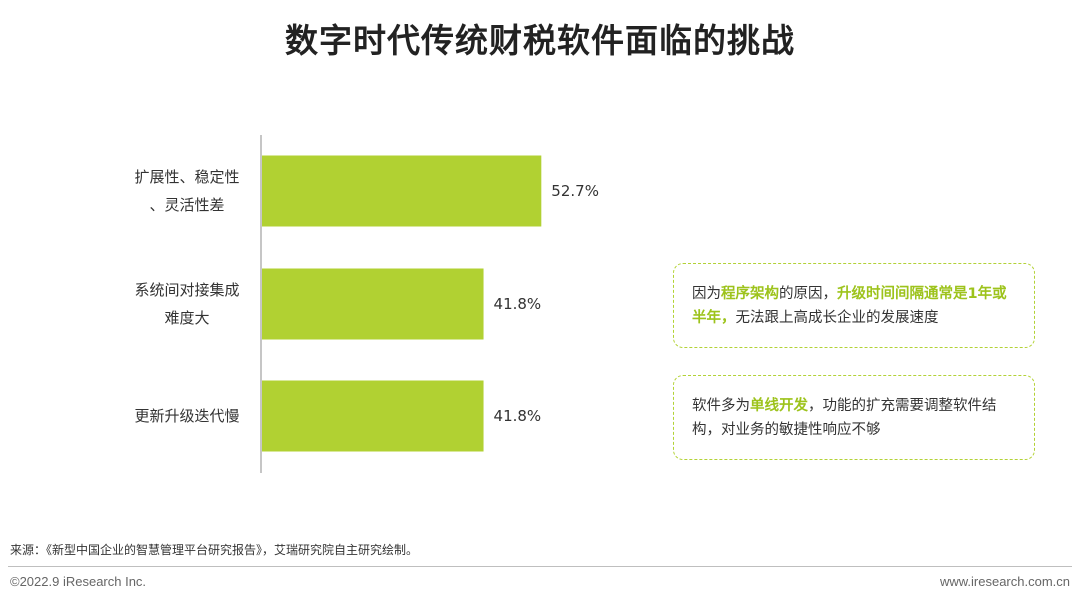  Describe the element at coordinates (518, 416) in the screenshot. I see `value-label-3: 41.8%` at that location.